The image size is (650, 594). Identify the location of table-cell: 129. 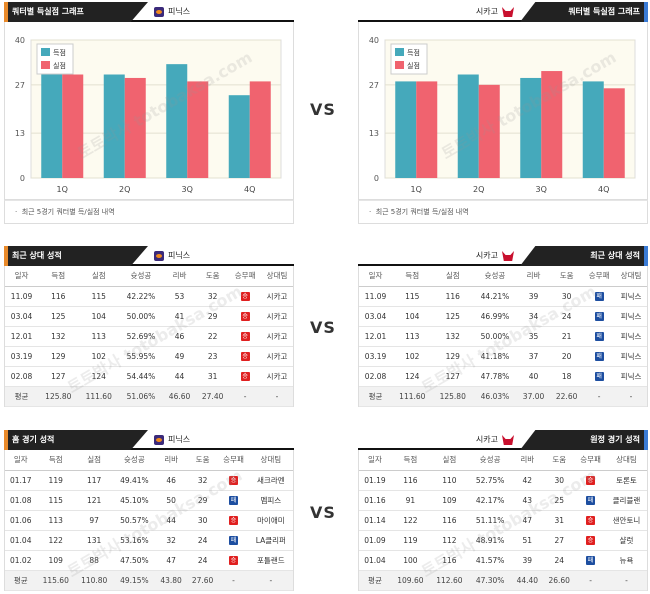
(58, 356).